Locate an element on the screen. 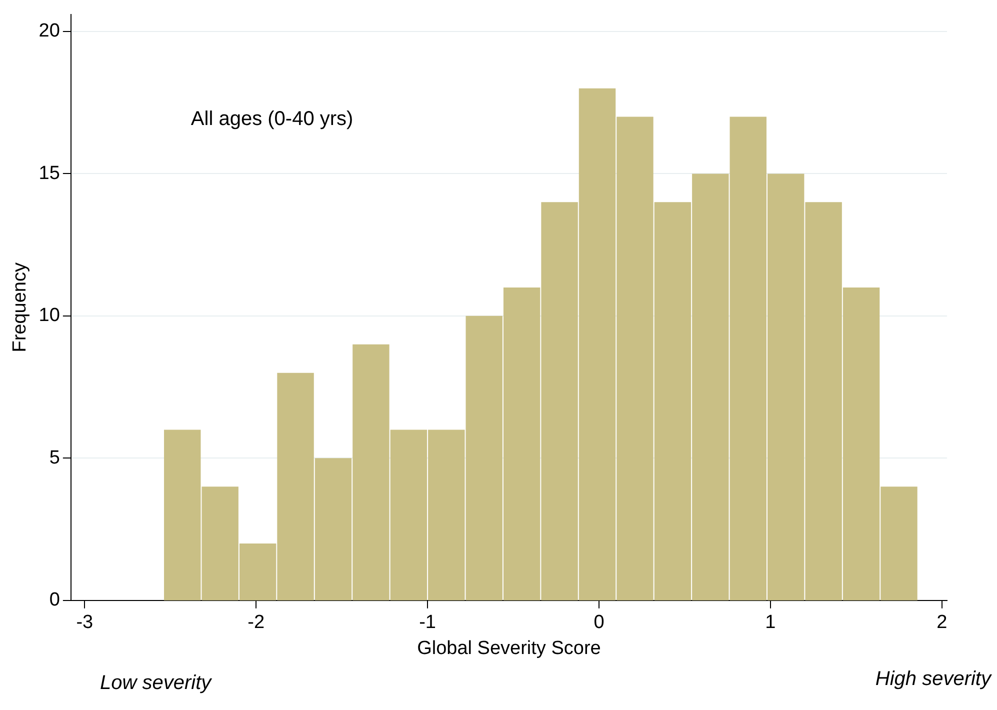 This screenshot has width=997, height=710. text: High severity is located at coordinates (933, 679).